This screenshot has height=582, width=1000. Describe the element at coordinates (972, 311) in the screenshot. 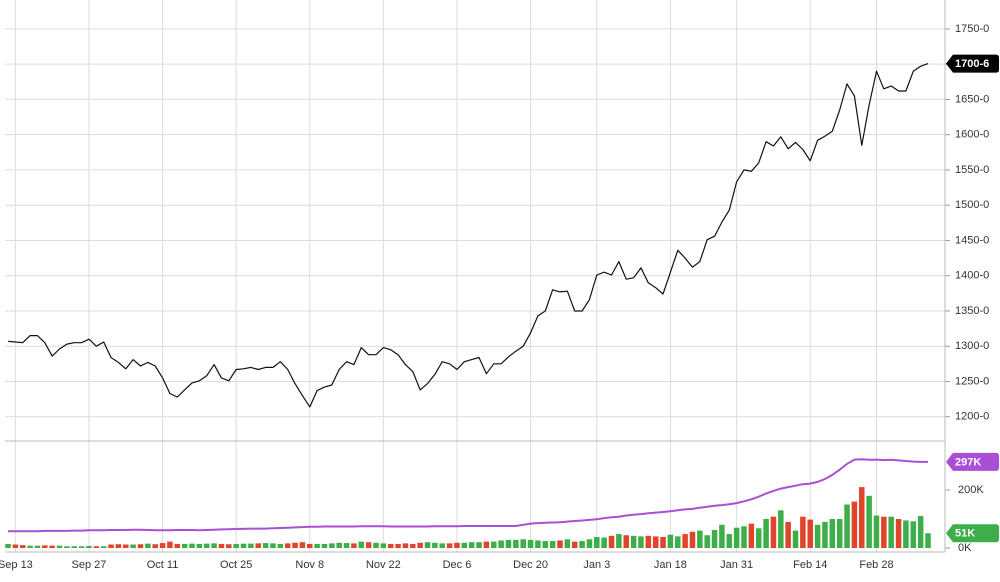

I see `y-tick-label: 1350-0` at that location.